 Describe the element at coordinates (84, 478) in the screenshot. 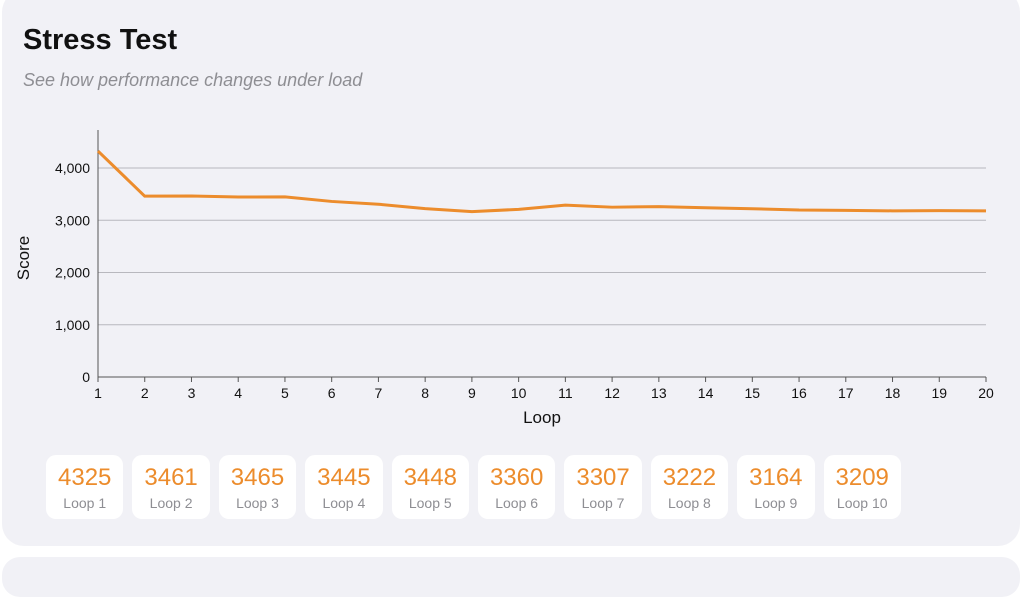

I see `loop-score-value: 4325` at that location.